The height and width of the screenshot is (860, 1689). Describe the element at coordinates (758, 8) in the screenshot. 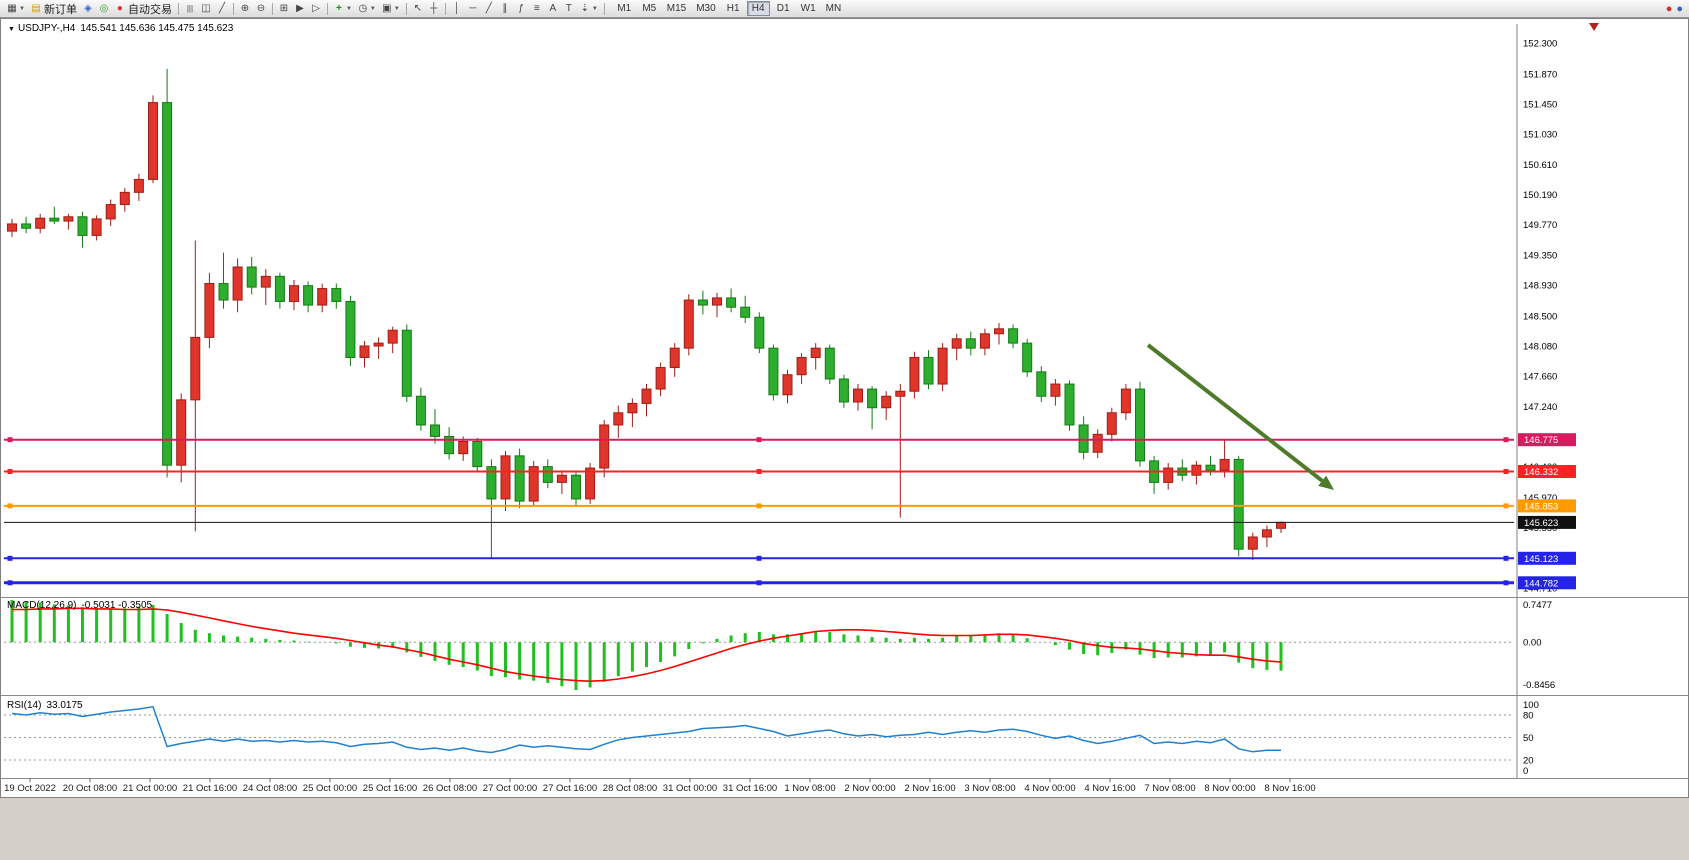

I see `tab-timeframe-h4: H4` at that location.